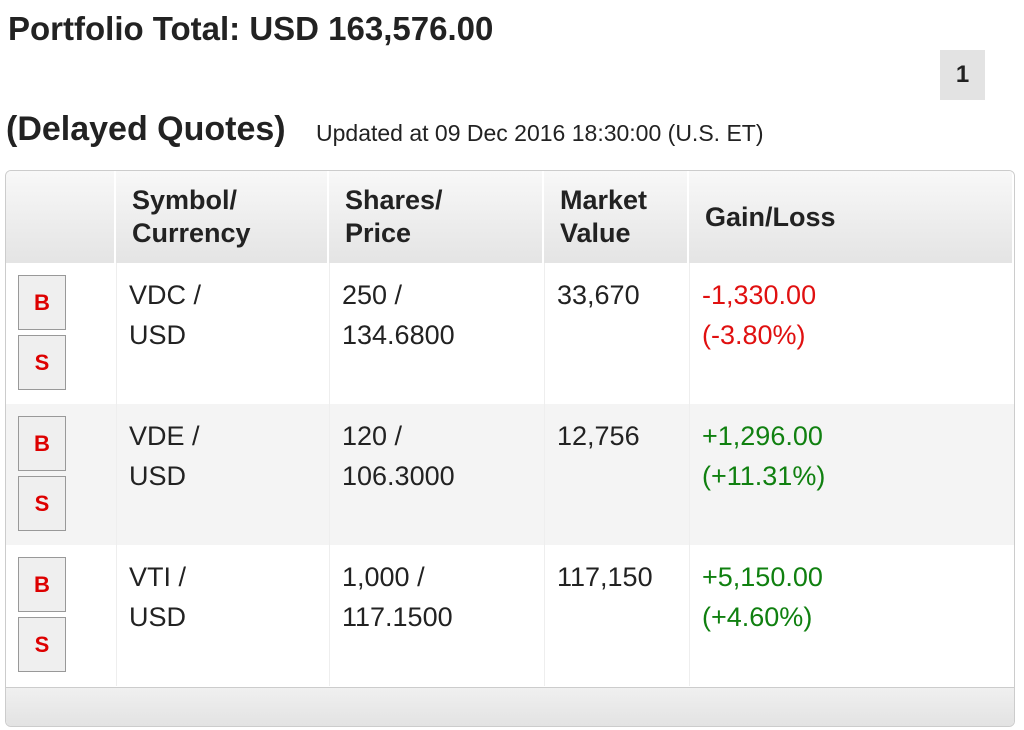 The height and width of the screenshot is (730, 1024). What do you see at coordinates (510, 706) in the screenshot?
I see `table-footer` at bounding box center [510, 706].